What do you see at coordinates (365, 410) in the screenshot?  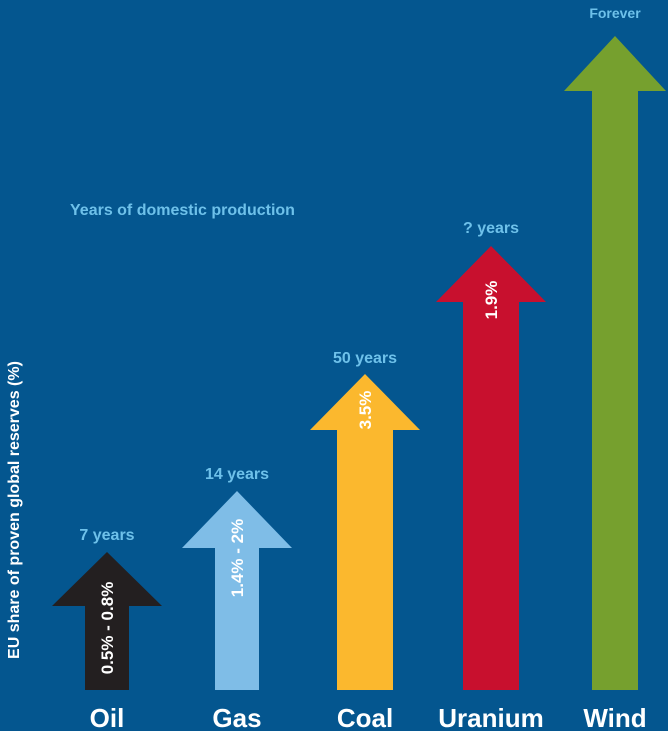 I see `share-label-coal: 3.5%` at bounding box center [365, 410].